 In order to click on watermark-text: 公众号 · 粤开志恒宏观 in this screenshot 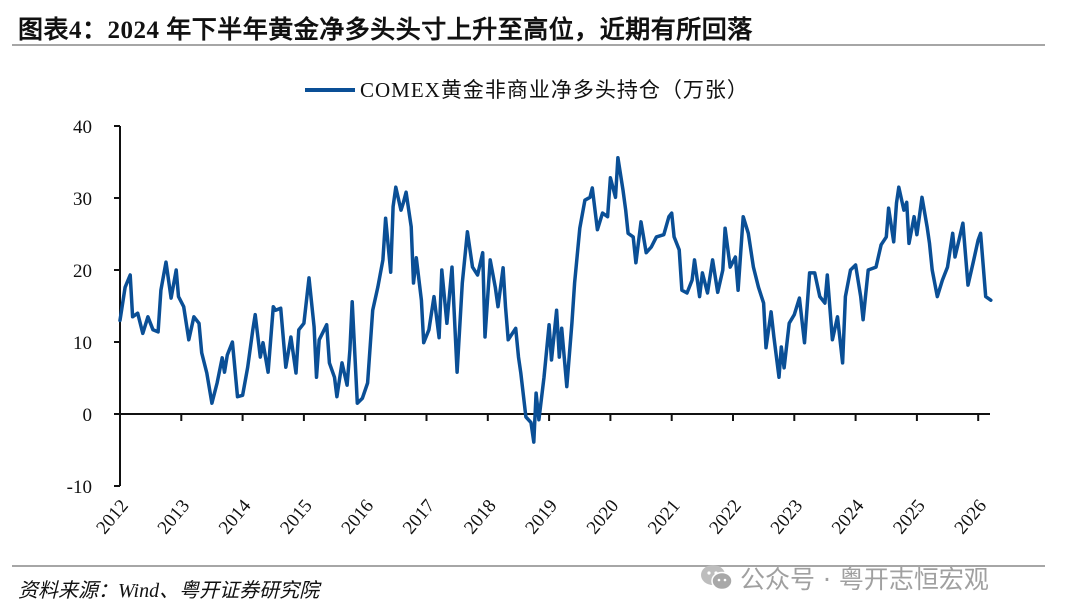, I will do `click(864, 579)`.